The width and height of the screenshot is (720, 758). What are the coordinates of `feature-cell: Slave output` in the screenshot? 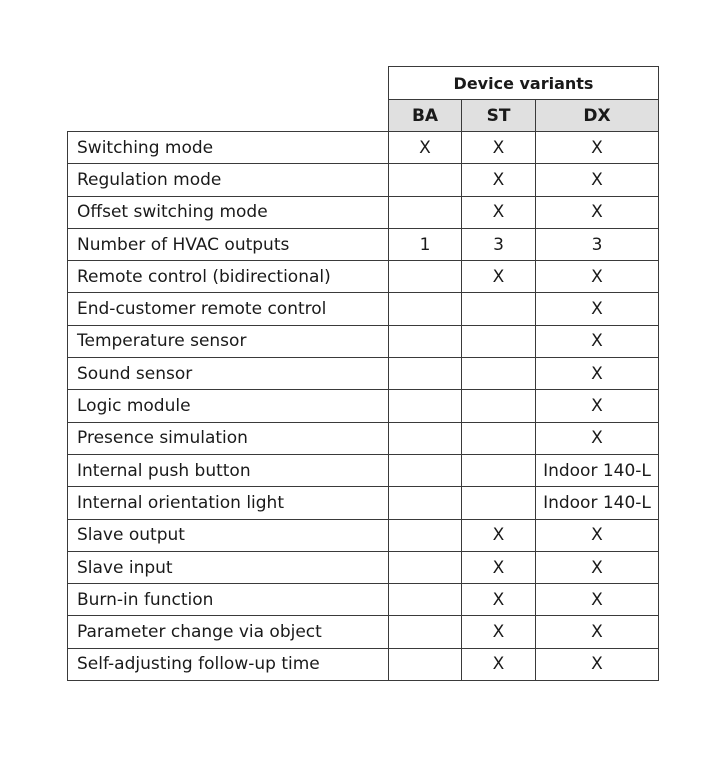 It's located at (228, 535).